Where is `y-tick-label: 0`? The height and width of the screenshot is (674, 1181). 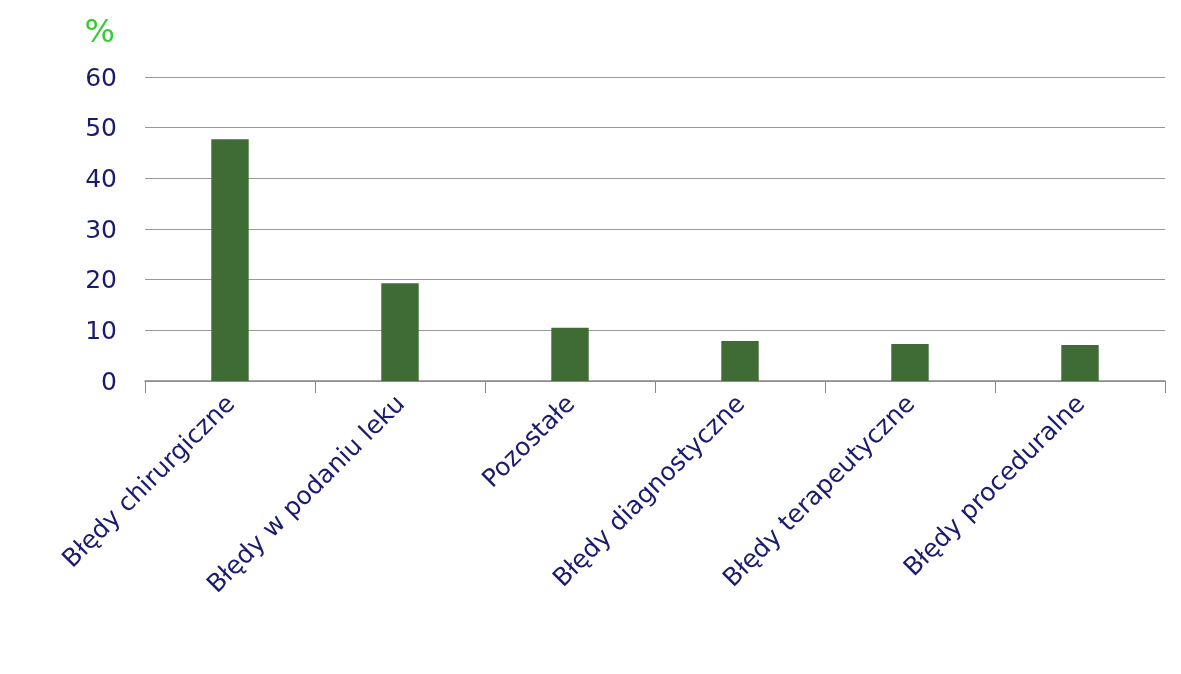 y-tick-label: 0 is located at coordinates (109, 381).